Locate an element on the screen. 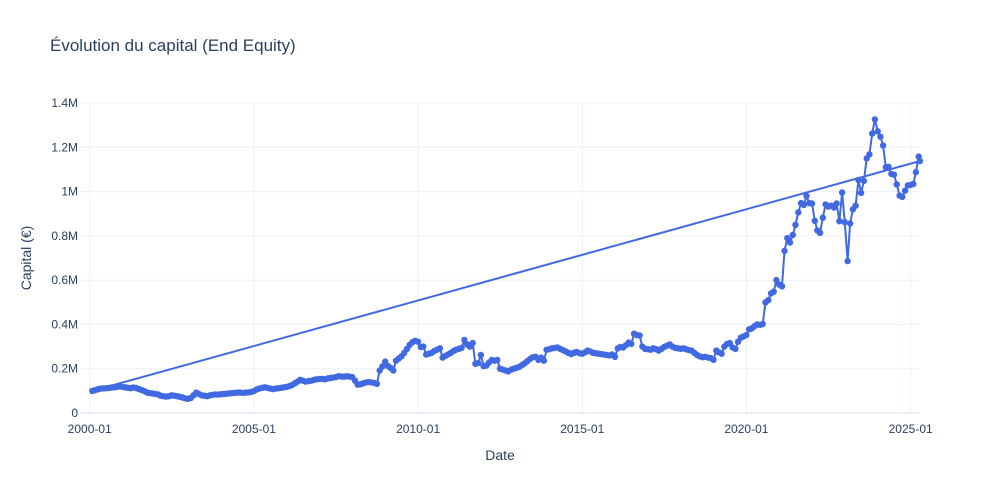 This screenshot has width=1000, height=500. y-tick-label: 0 is located at coordinates (74, 413).